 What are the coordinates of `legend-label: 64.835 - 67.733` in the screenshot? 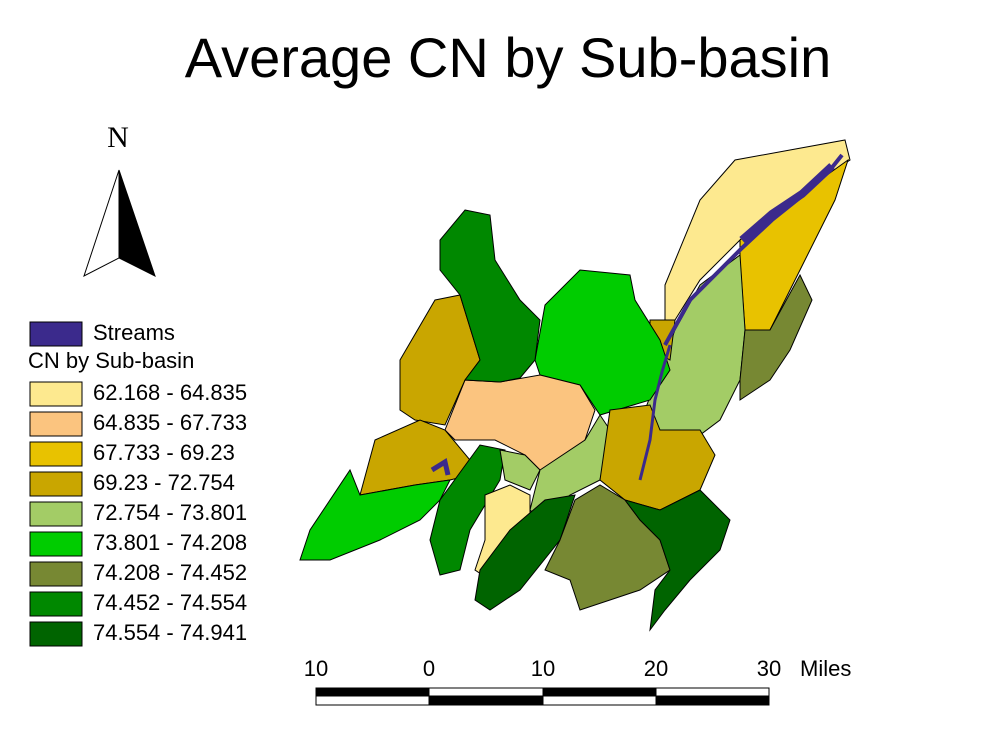 It's located at (170, 422).